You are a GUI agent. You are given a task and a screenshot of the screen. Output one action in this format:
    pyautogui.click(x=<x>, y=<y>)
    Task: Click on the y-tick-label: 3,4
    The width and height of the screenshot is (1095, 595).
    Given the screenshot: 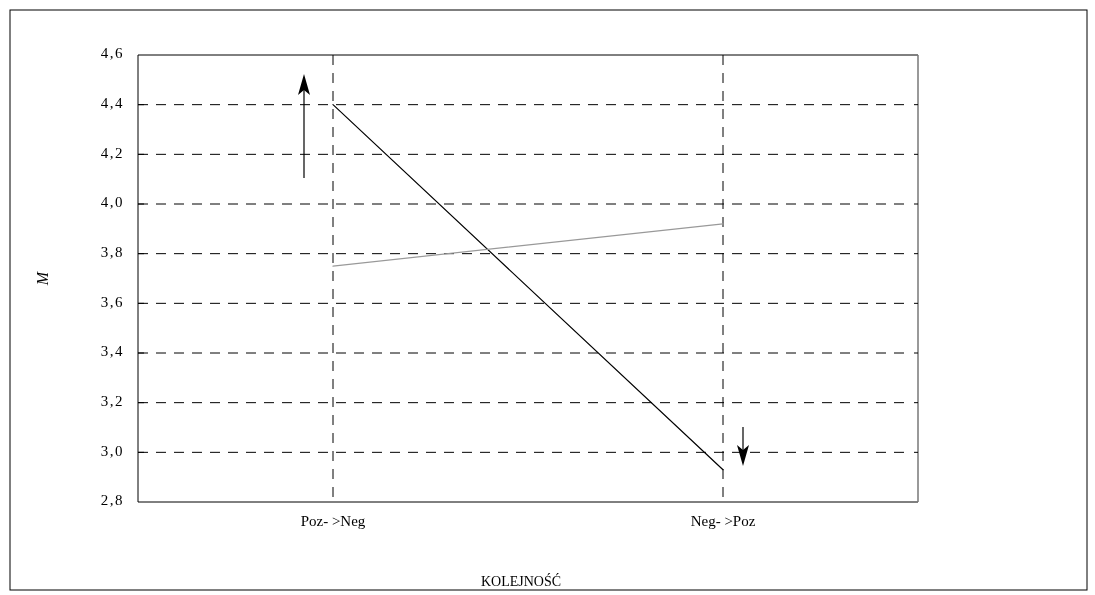 What is the action you would take?
    pyautogui.click(x=112, y=351)
    